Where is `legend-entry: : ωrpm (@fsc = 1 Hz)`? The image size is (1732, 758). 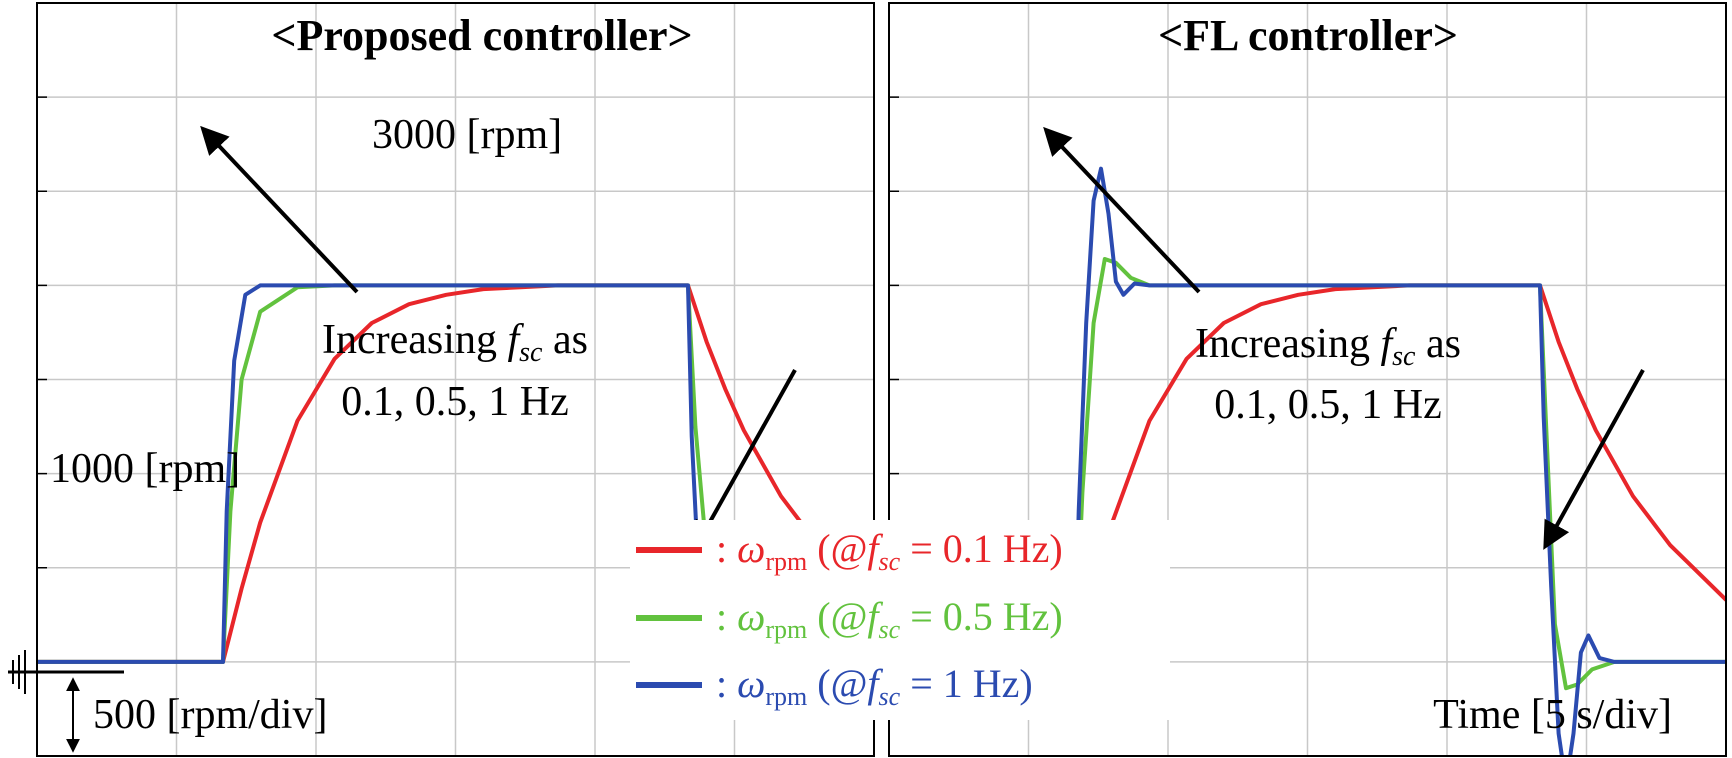
legend-entry: : ωrpm (@fsc = 1 Hz) is located at coordinates (874, 686).